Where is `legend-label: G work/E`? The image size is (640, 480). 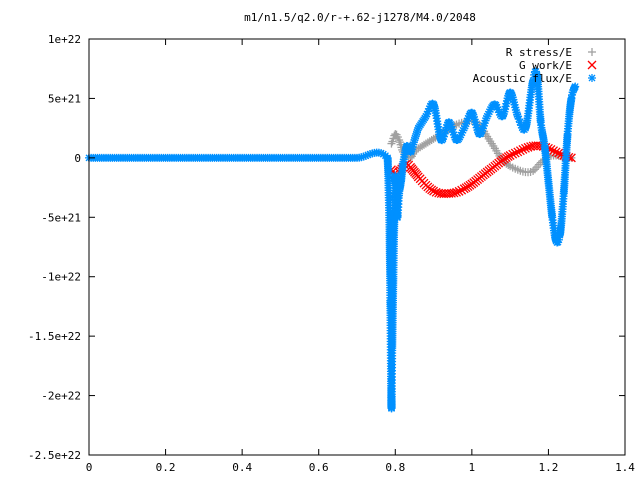 legend-label: G work/E is located at coordinates (545, 65).